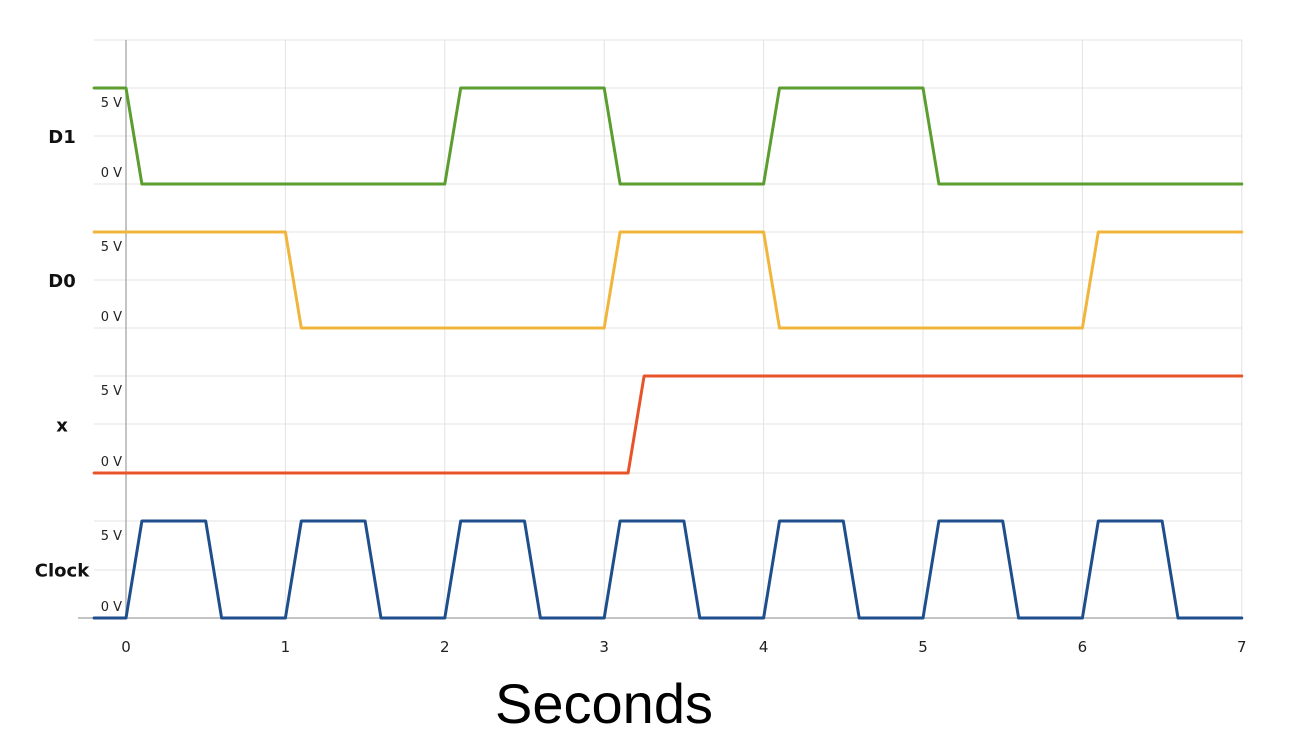 Image resolution: width=1290 pixels, height=736 pixels. Describe the element at coordinates (61, 281) in the screenshot. I see `series-label-d0: D0` at that location.